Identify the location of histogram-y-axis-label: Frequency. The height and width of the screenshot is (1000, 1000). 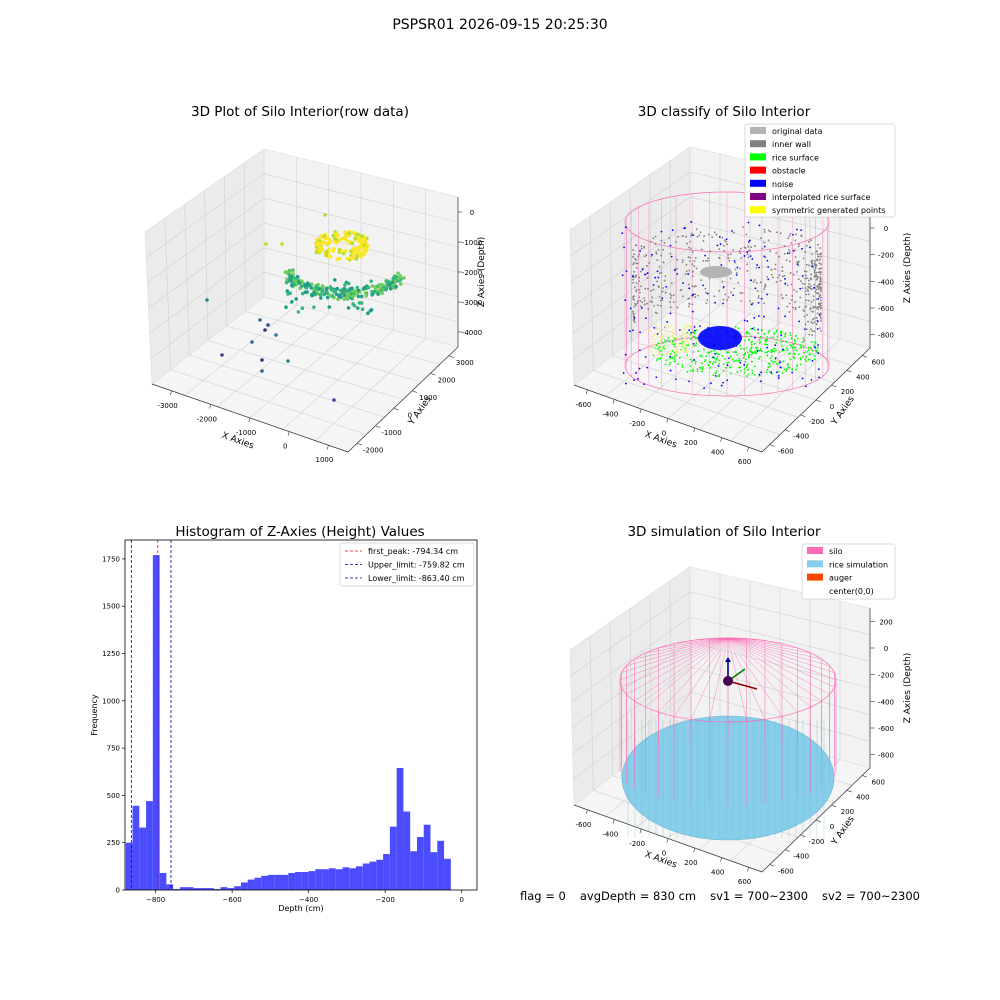
(94, 715).